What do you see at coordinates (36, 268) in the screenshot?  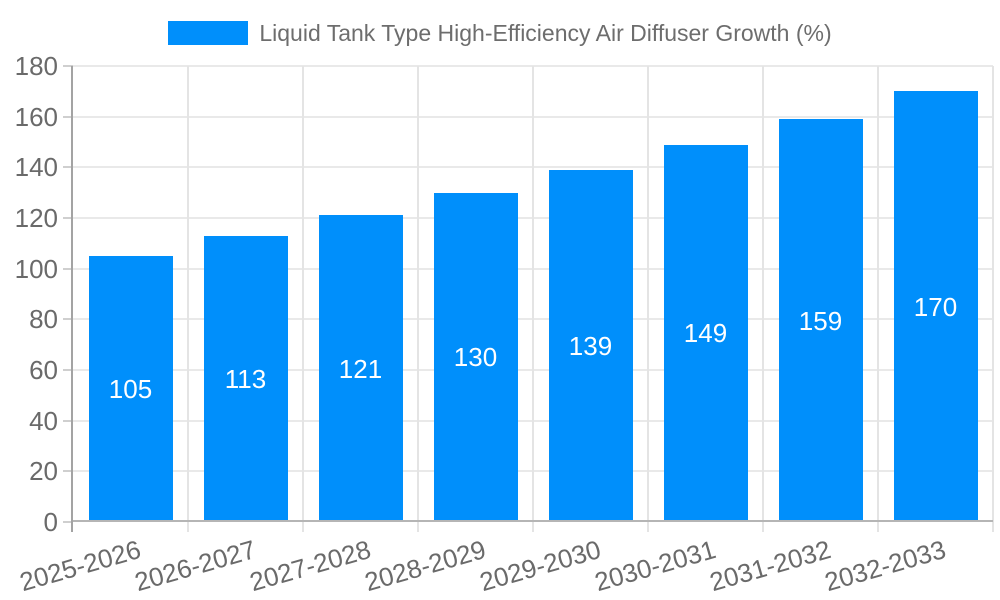 I see `y-axis-tick-label: 100` at bounding box center [36, 268].